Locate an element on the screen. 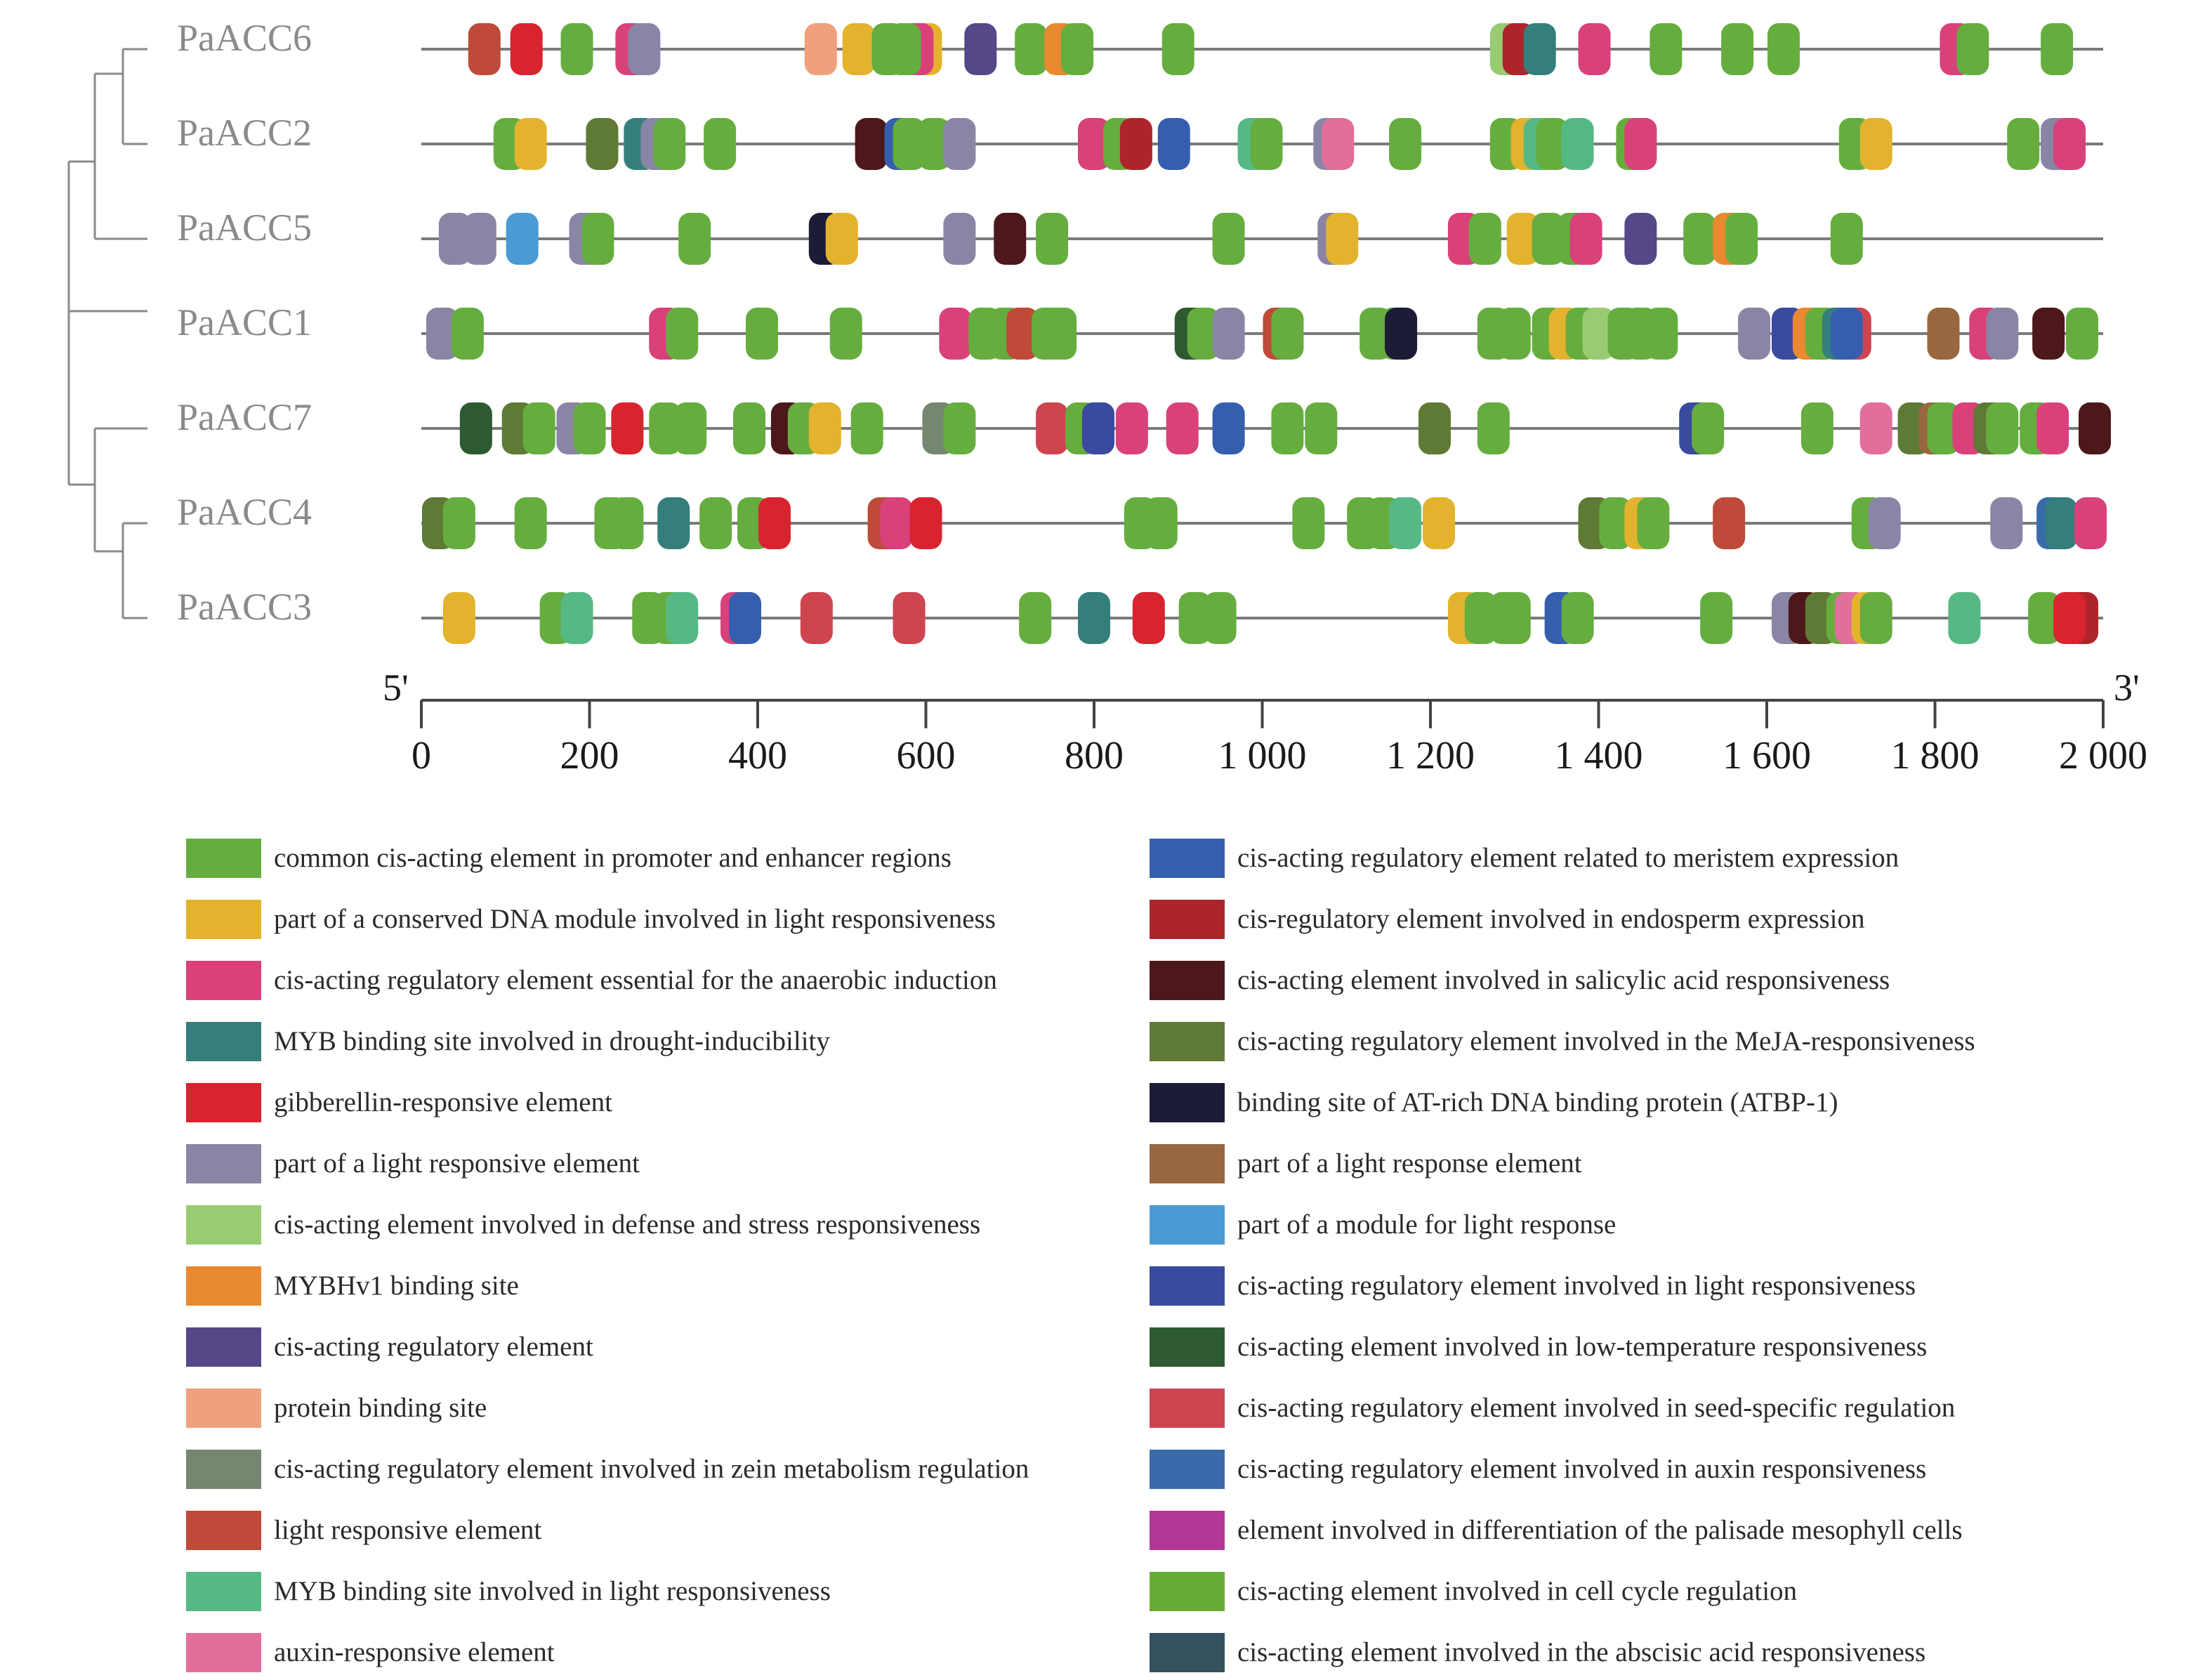 The image size is (2212, 1680). legend-label: cis-acting regulatory element is located at coordinates (433, 1347).